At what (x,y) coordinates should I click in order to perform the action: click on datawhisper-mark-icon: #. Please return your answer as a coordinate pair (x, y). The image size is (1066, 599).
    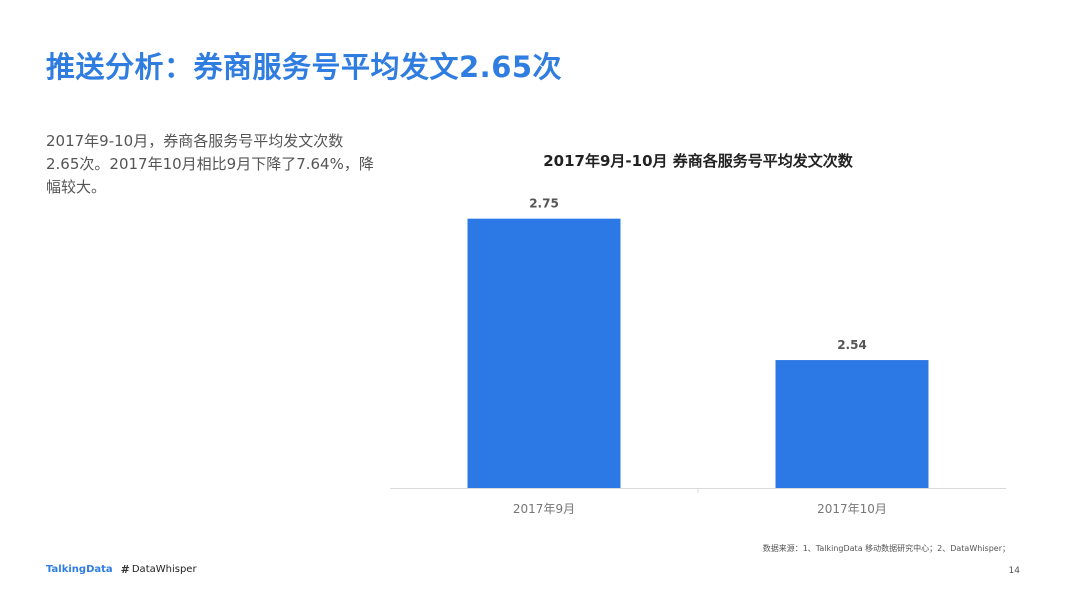
    Looking at the image, I should click on (125, 569).